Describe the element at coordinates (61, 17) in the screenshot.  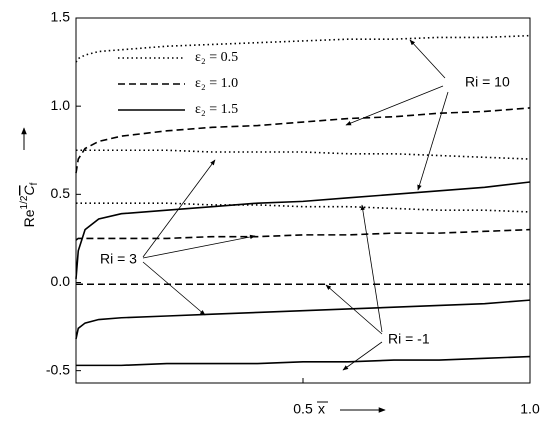
I see `y-tick-label: 1.5` at that location.